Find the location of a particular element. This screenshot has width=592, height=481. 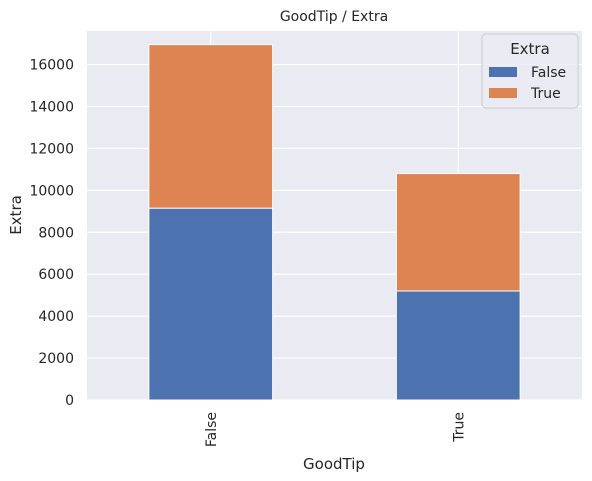

y-tick-label: 14000 is located at coordinates (51, 107).